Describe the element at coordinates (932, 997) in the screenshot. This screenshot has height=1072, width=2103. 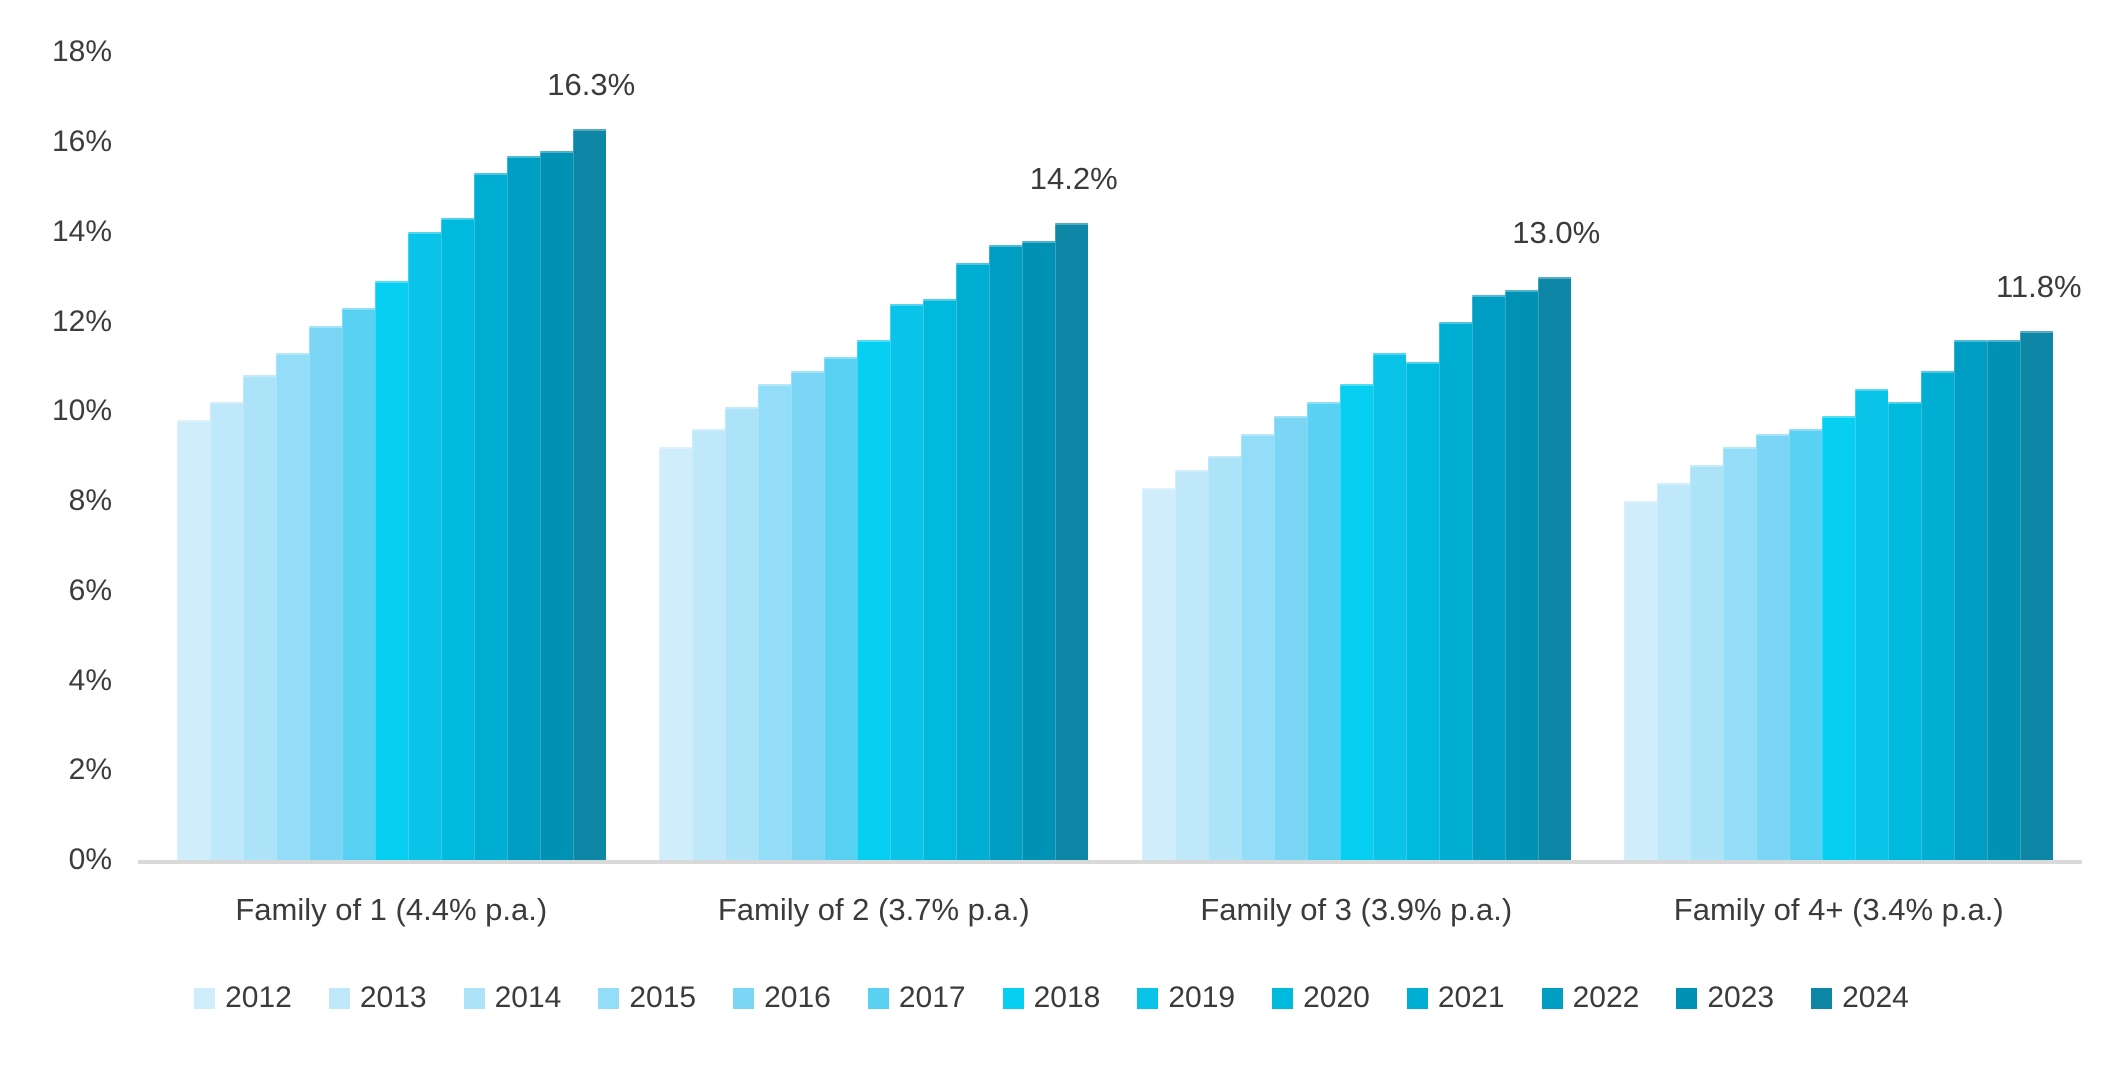
I see `legend-year-label: 2017` at that location.